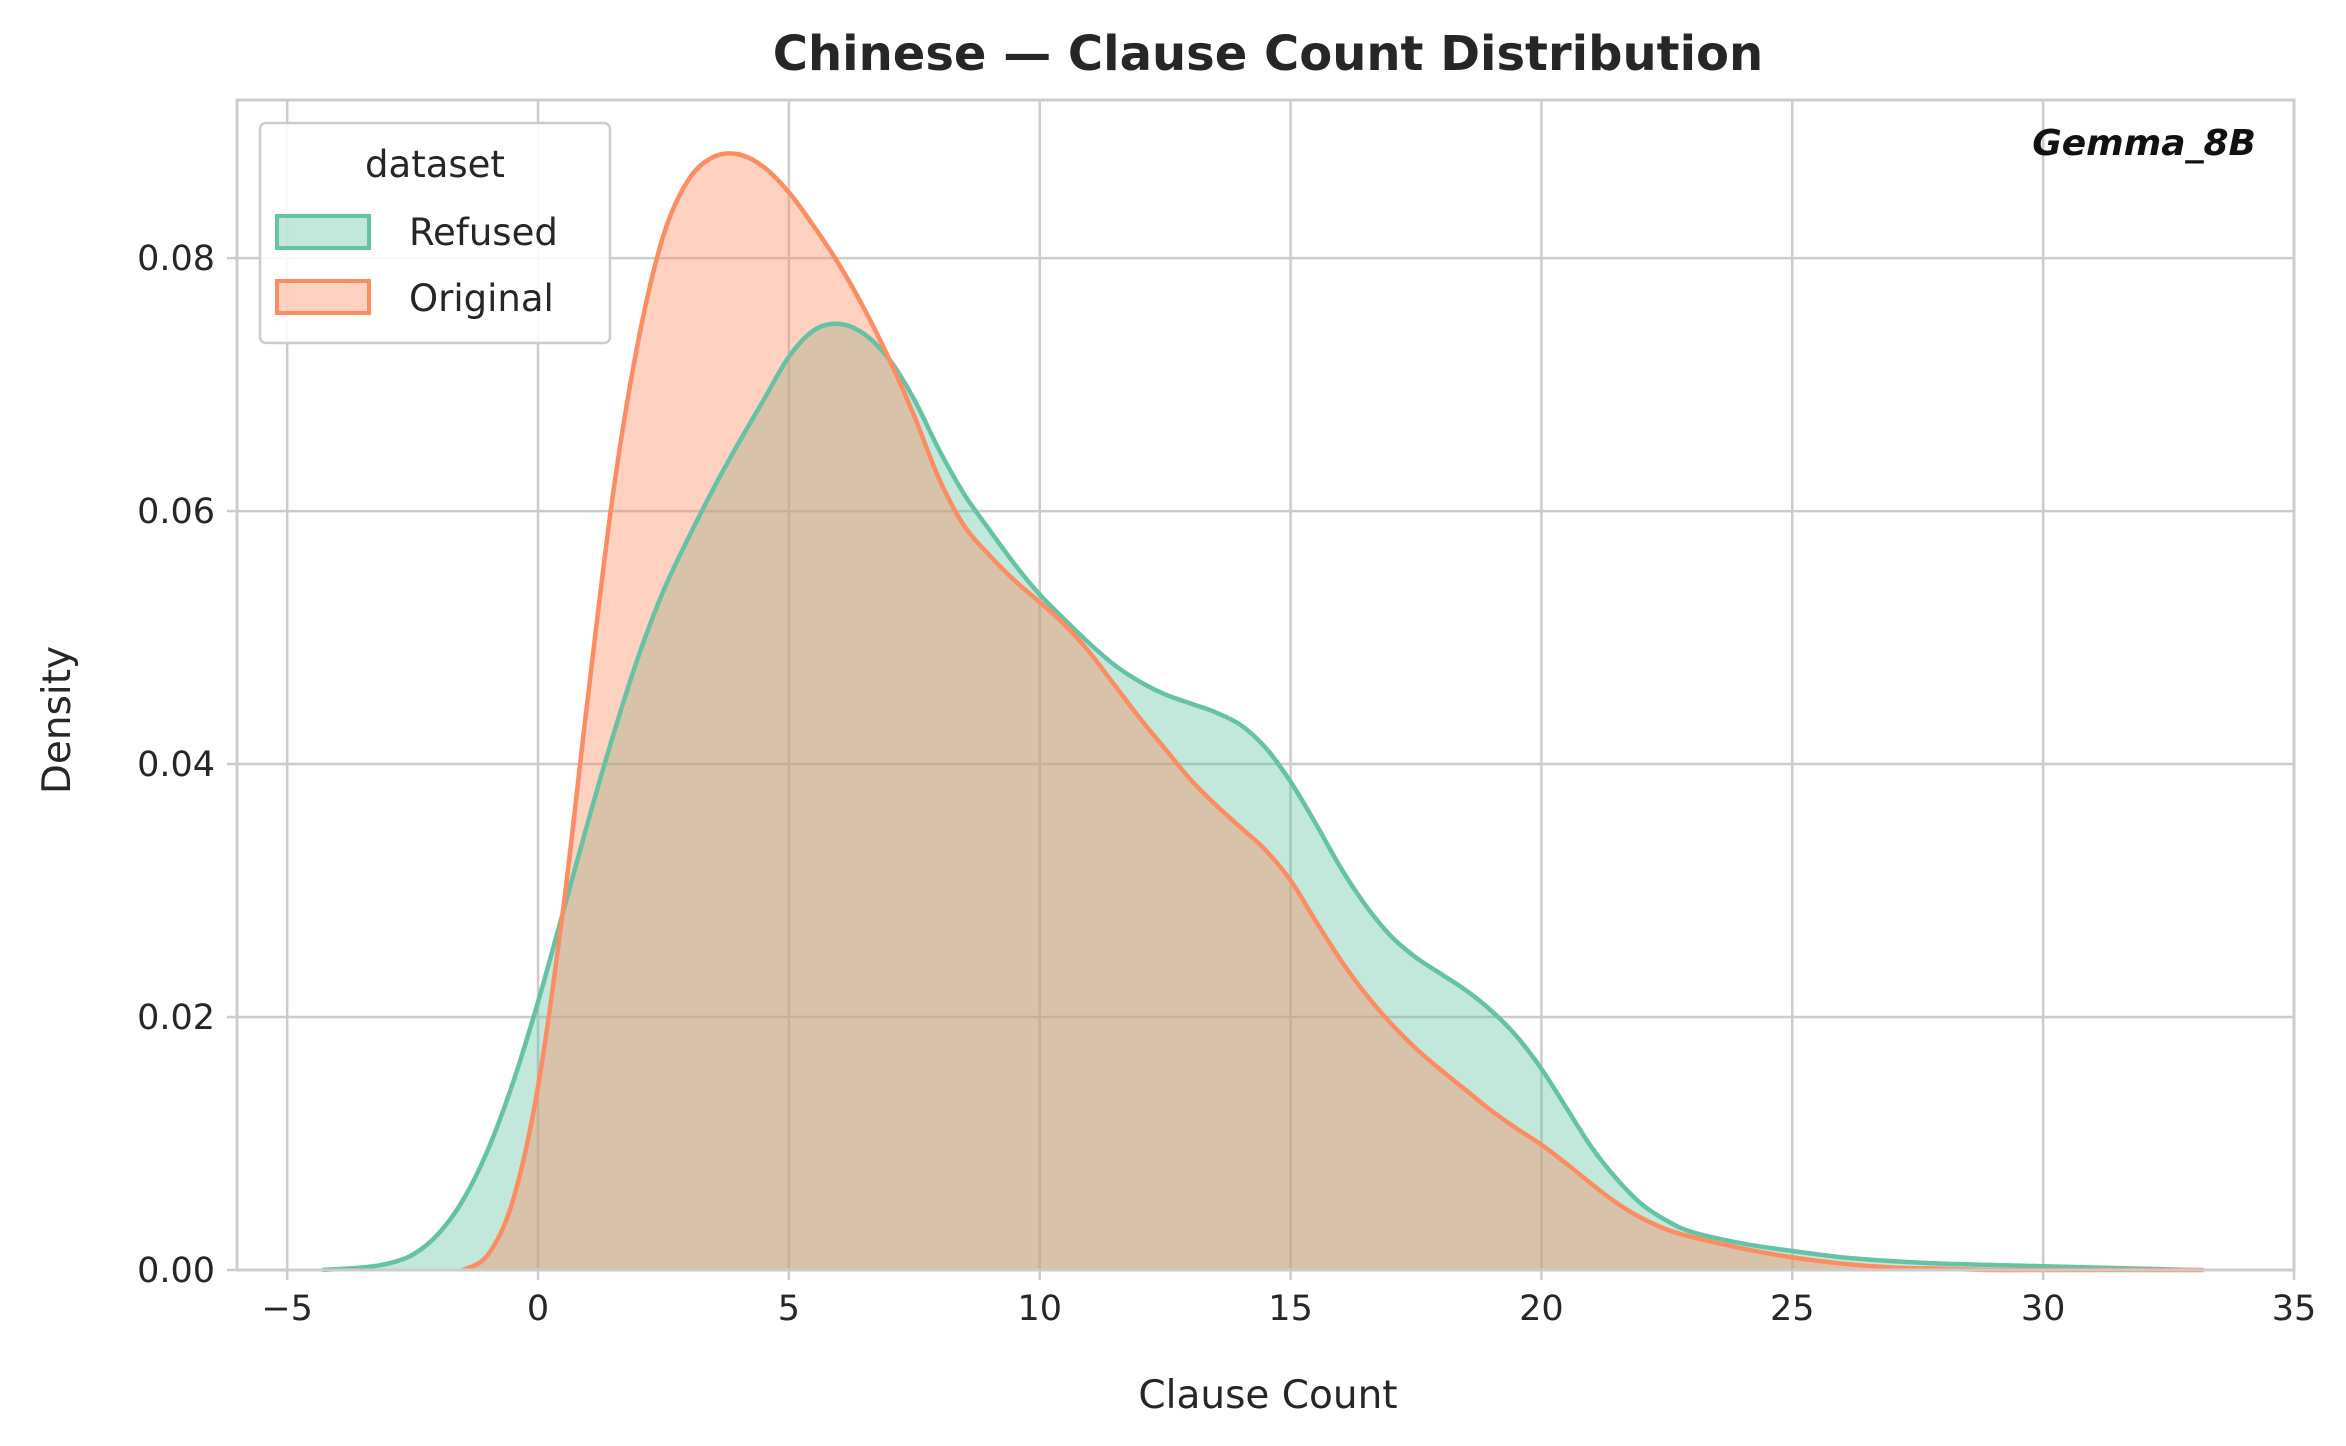  What do you see at coordinates (2294, 1309) in the screenshot?
I see `x-tick-label: 35` at bounding box center [2294, 1309].